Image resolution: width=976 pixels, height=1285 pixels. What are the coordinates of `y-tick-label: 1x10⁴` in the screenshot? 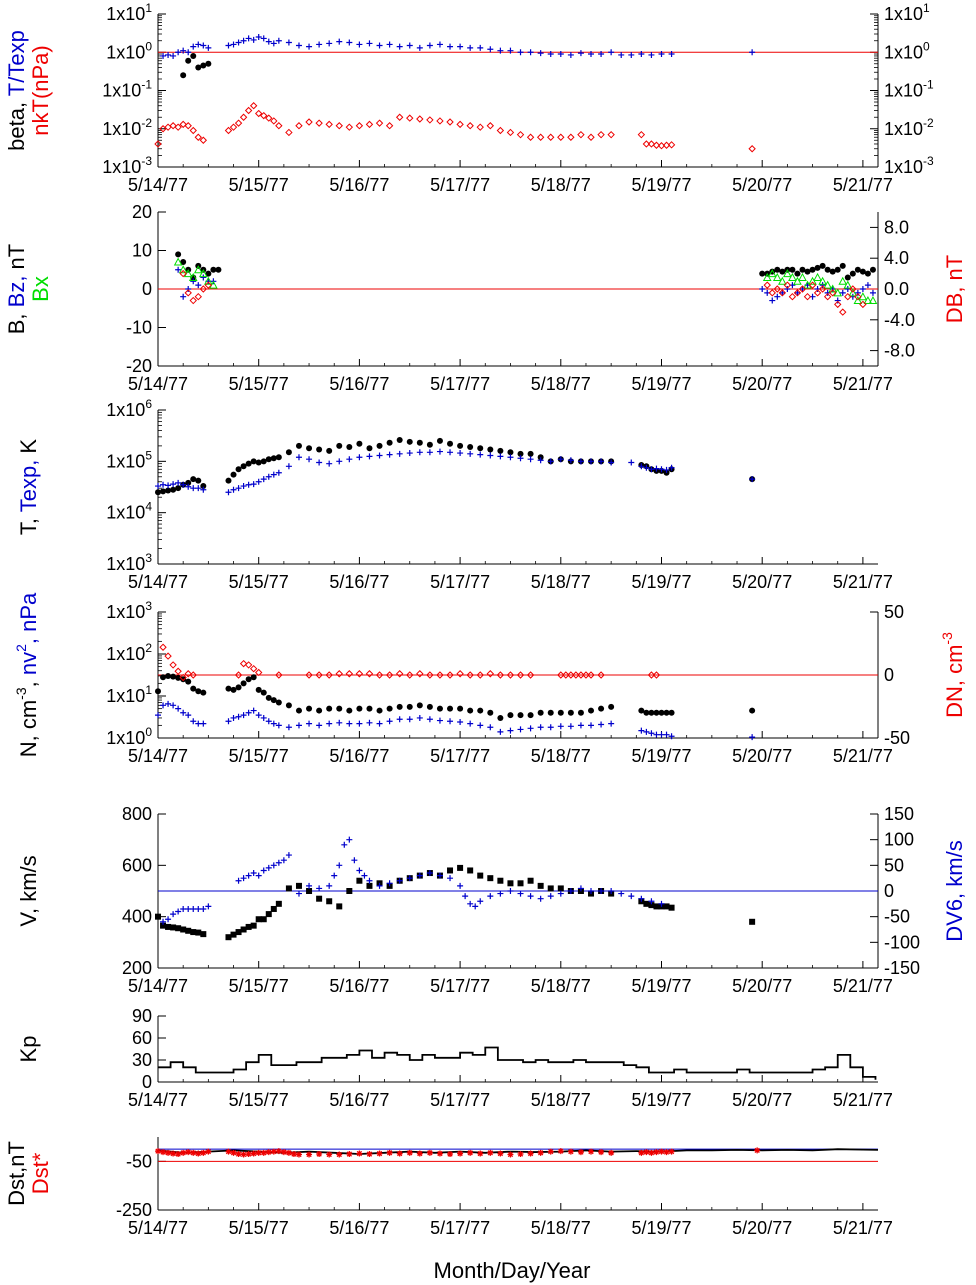 It's located at (129, 511).